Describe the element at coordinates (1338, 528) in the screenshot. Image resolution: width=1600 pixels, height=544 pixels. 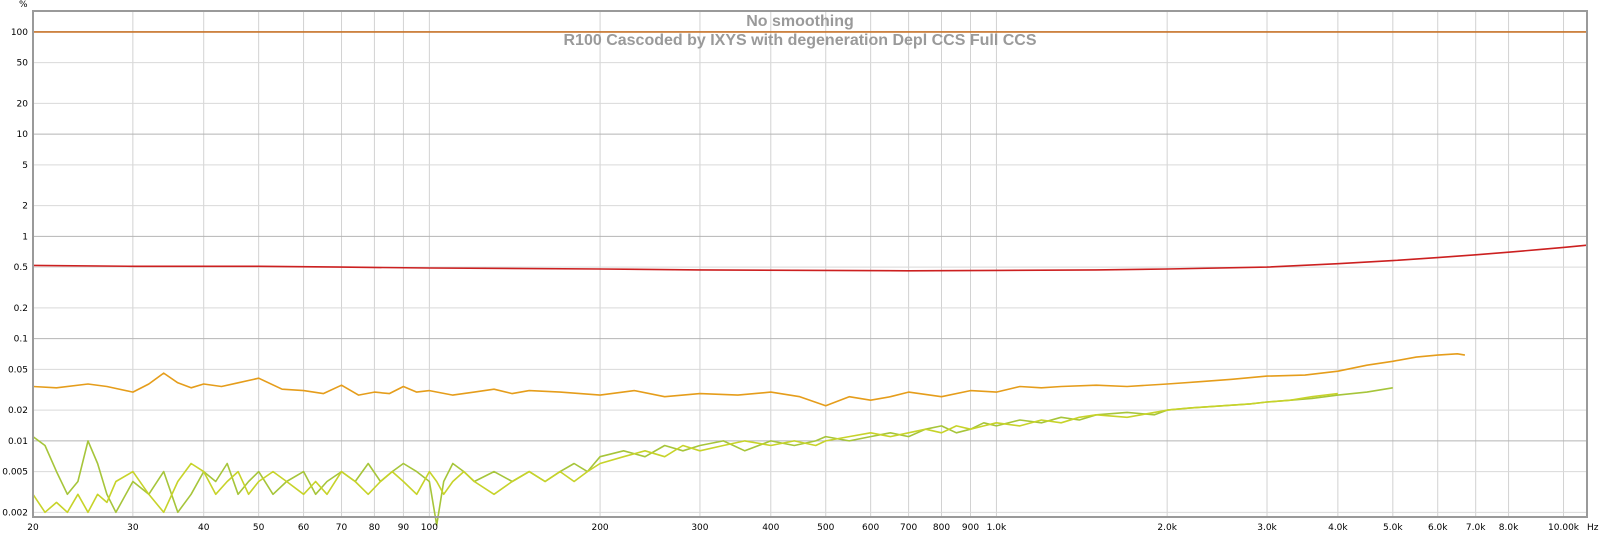
I see `x-tick-label-20: 4.0k` at that location.